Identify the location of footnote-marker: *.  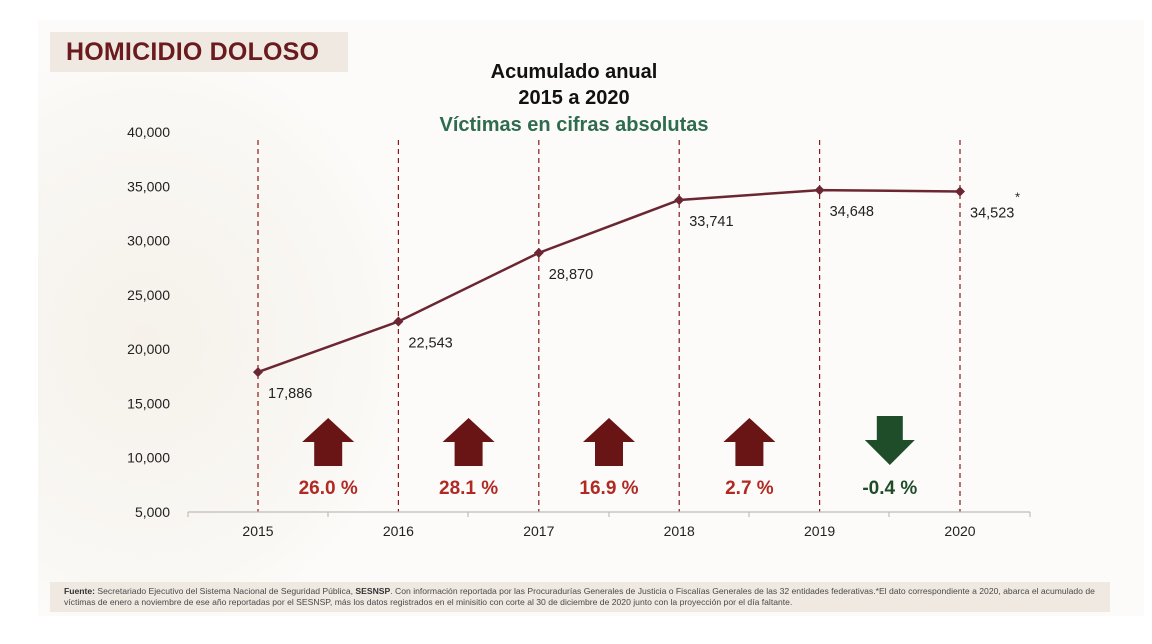
(1017, 196).